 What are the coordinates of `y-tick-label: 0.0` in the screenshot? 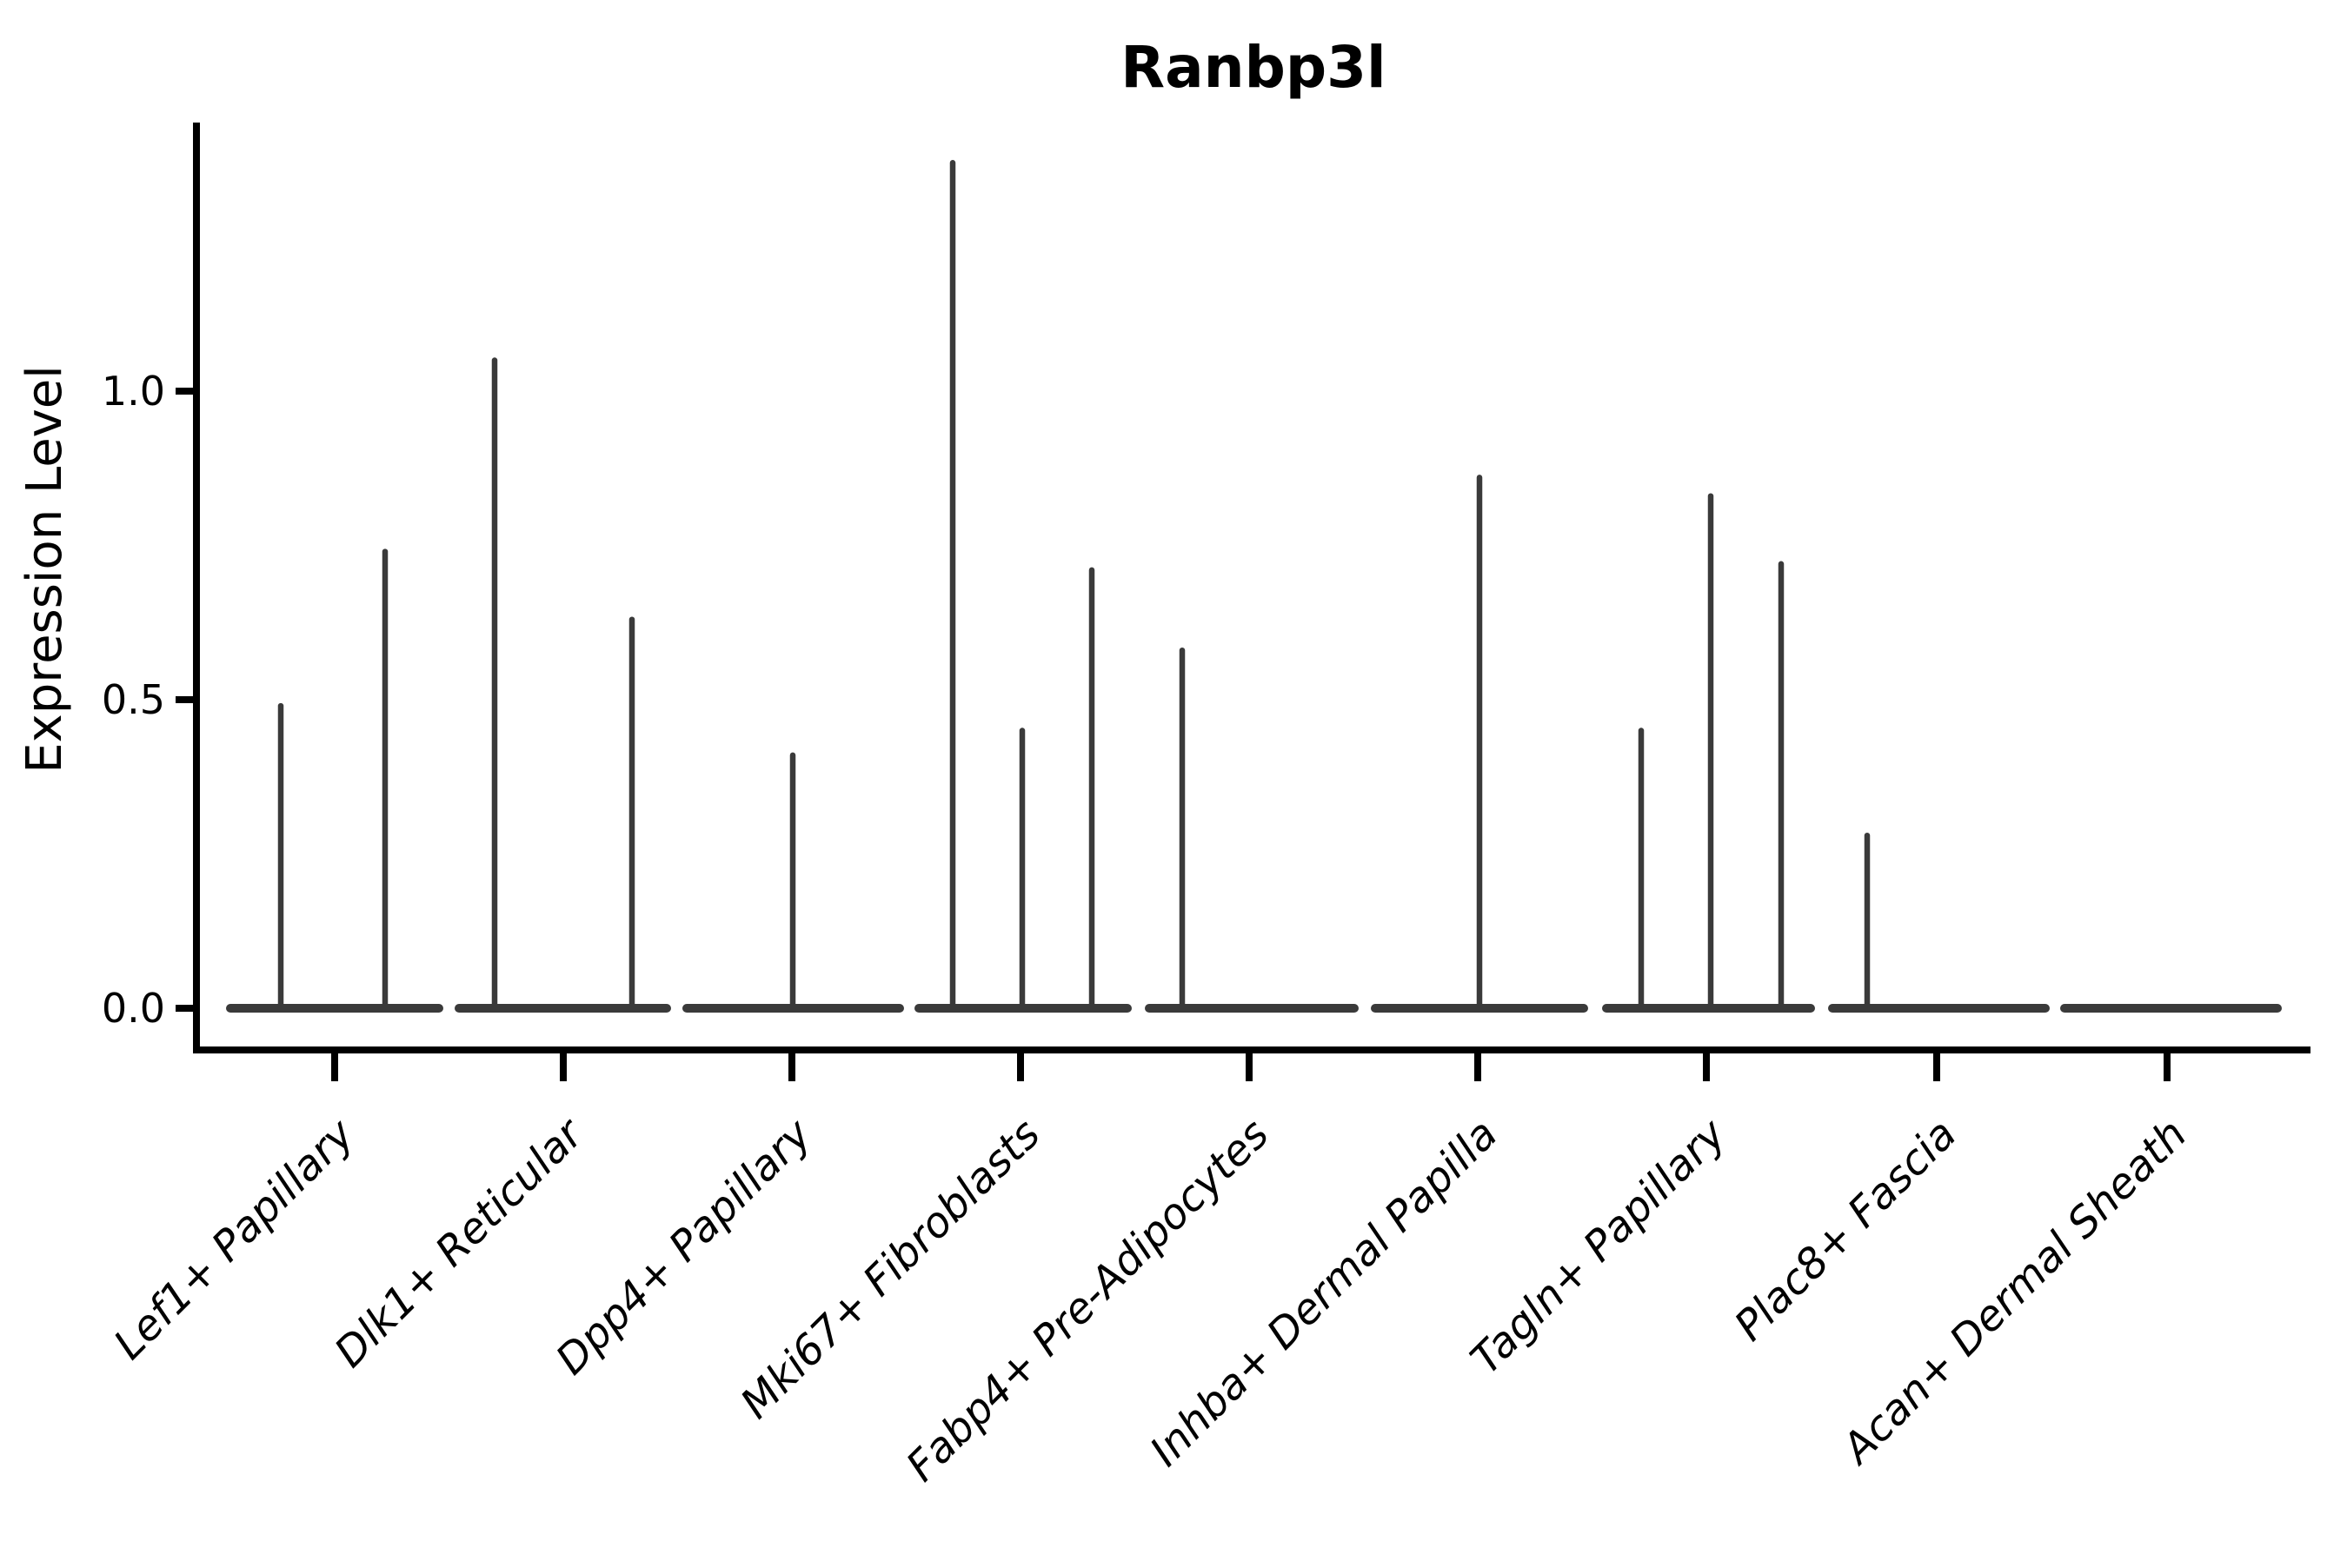 It's located at (133, 1008).